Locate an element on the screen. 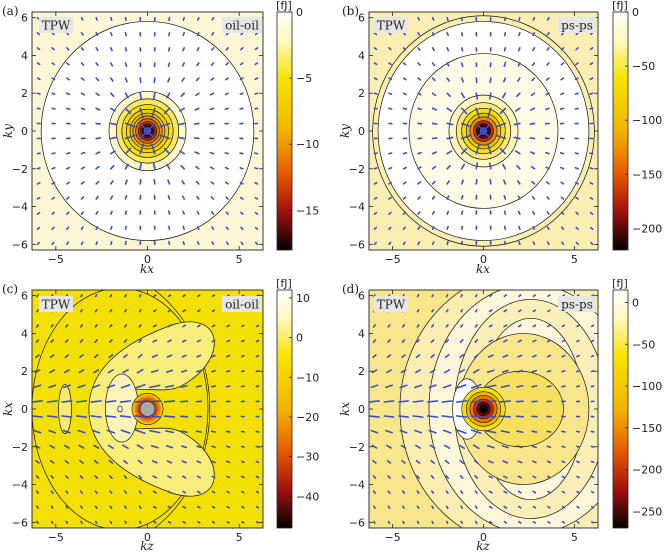 The width and height of the screenshot is (668, 553). plot-content is located at coordinates (147, 131).